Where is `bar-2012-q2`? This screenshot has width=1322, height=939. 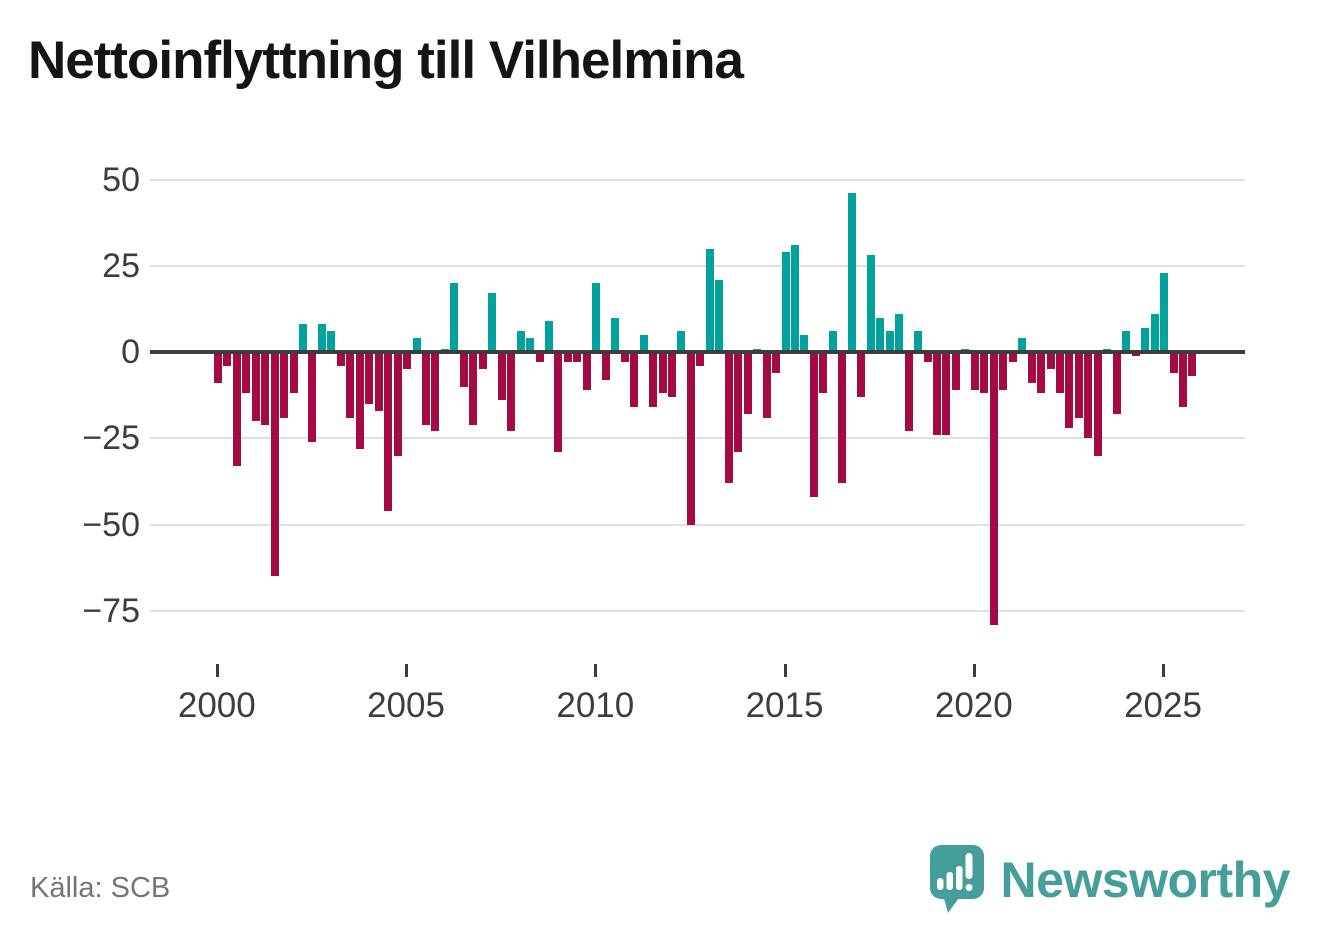
bar-2012-q2 is located at coordinates (681, 341).